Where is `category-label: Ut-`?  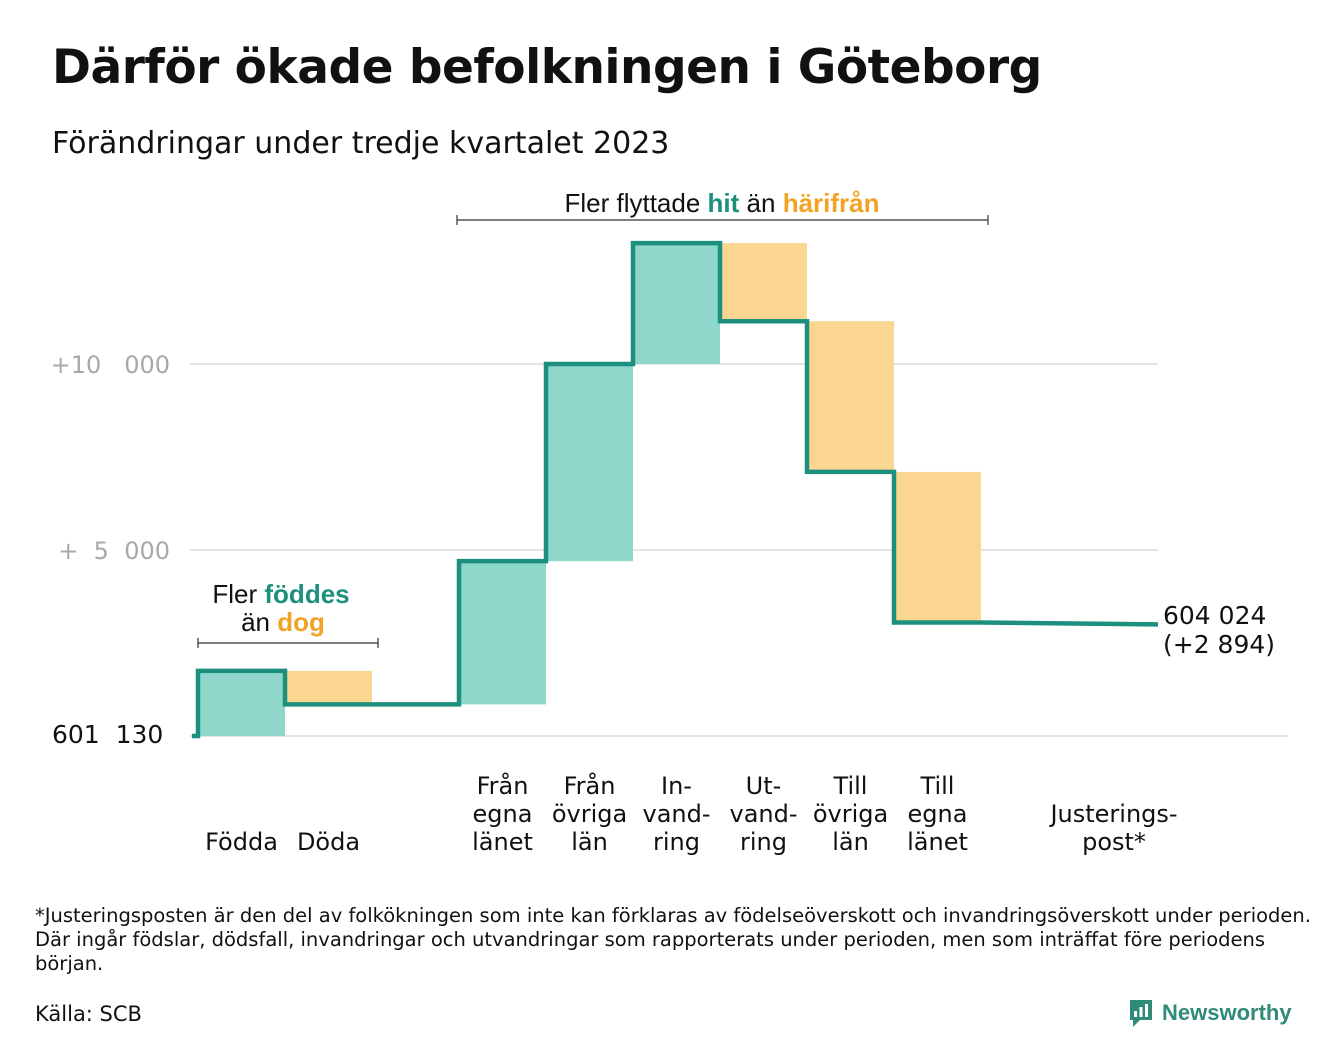
category-label: Ut- is located at coordinates (764, 786).